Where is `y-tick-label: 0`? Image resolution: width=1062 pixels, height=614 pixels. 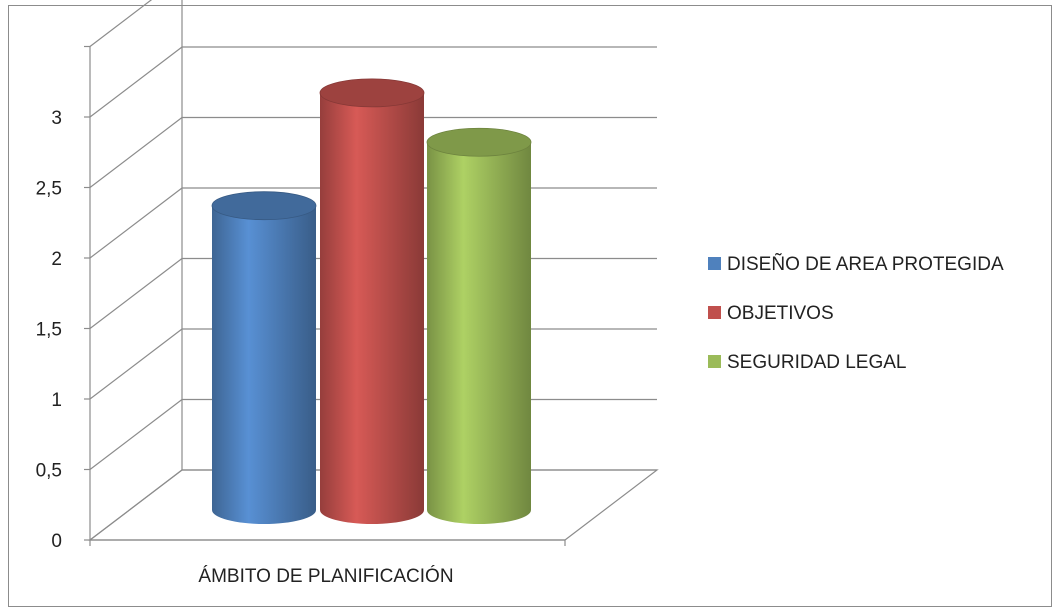 y-tick-label: 0 is located at coordinates (56, 541).